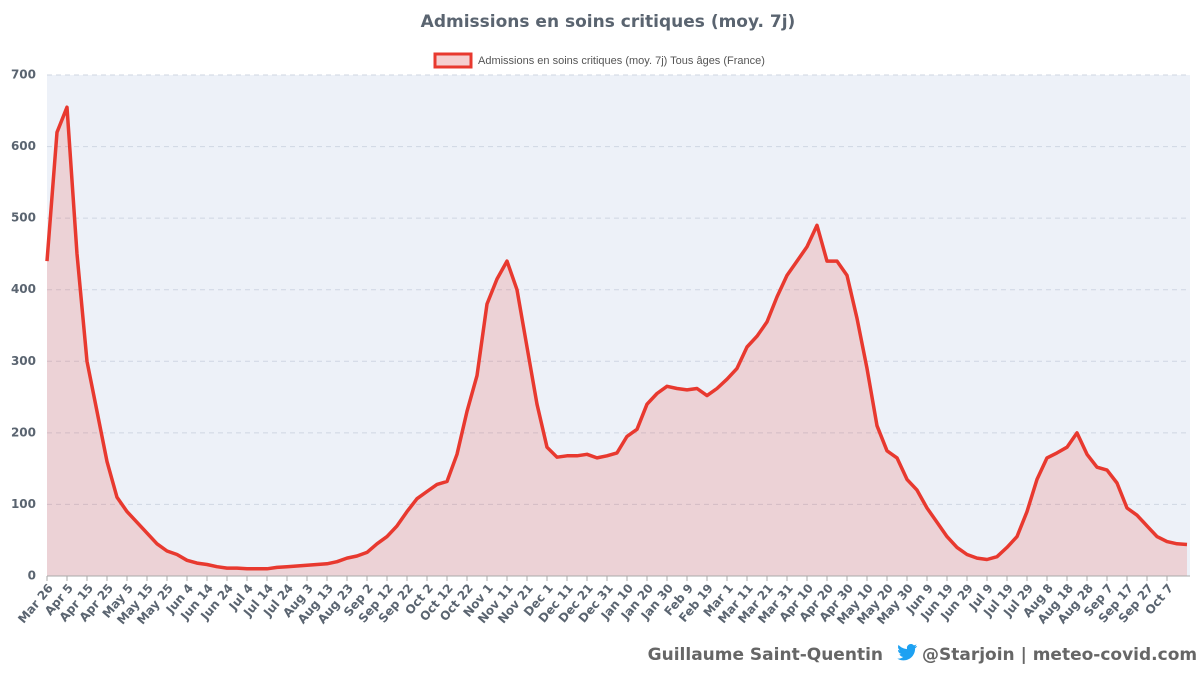 This screenshot has width=1200, height=674. Describe the element at coordinates (1059, 655) in the screenshot. I see `footer-handle: @Starjoin | meteo-covid.com` at that location.